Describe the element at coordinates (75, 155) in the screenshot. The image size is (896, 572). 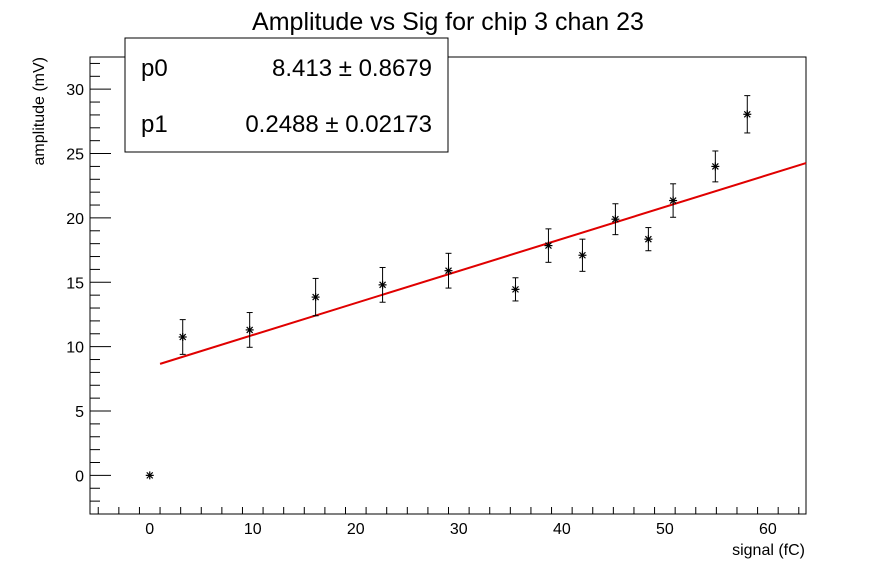
I see `y-tick-label: 25` at that location.